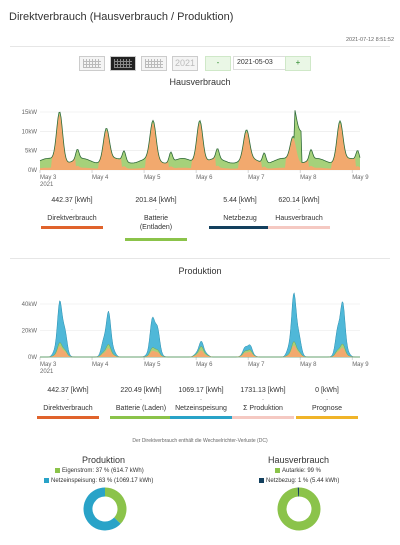 This screenshot has height=545, width=400. Describe the element at coordinates (327, 390) in the screenshot. I see `stat-value: 0 [kWh]` at that location.